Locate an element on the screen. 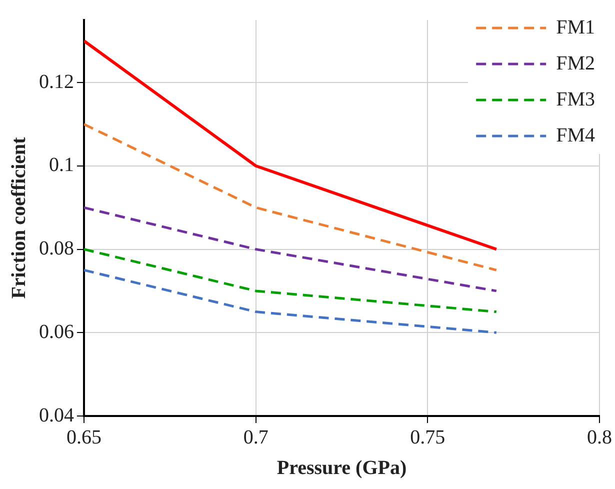  x-tick-label: 0.7 is located at coordinates (255, 437).